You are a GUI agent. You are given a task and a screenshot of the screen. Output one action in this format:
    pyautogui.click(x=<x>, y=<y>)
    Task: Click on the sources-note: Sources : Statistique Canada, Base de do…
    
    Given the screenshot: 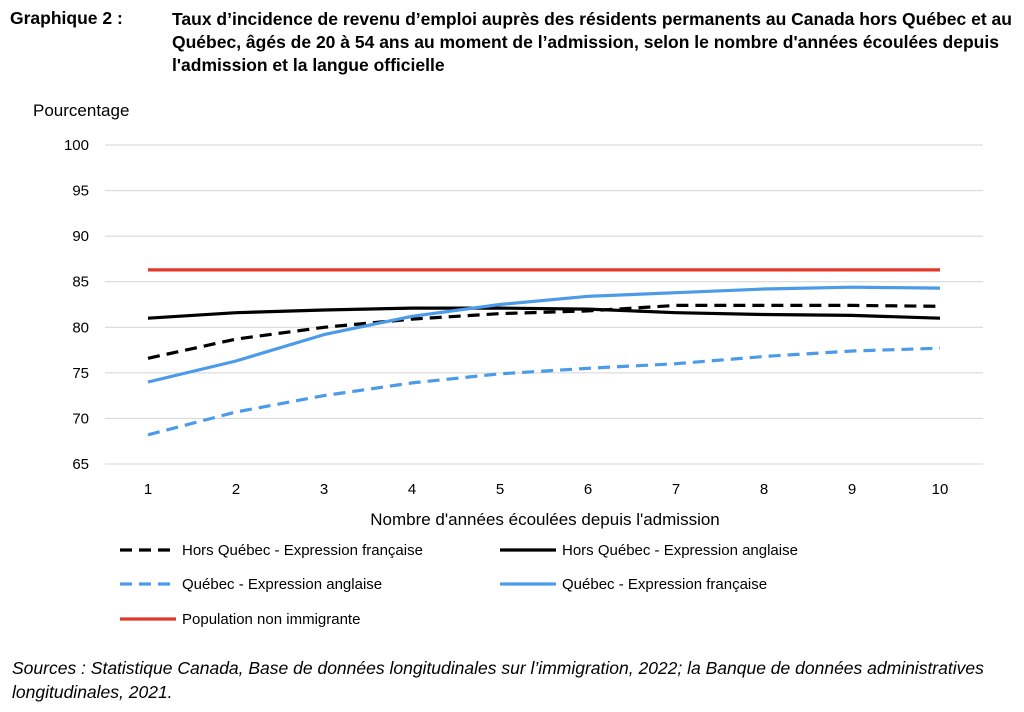 What is the action you would take?
    pyautogui.click(x=498, y=680)
    